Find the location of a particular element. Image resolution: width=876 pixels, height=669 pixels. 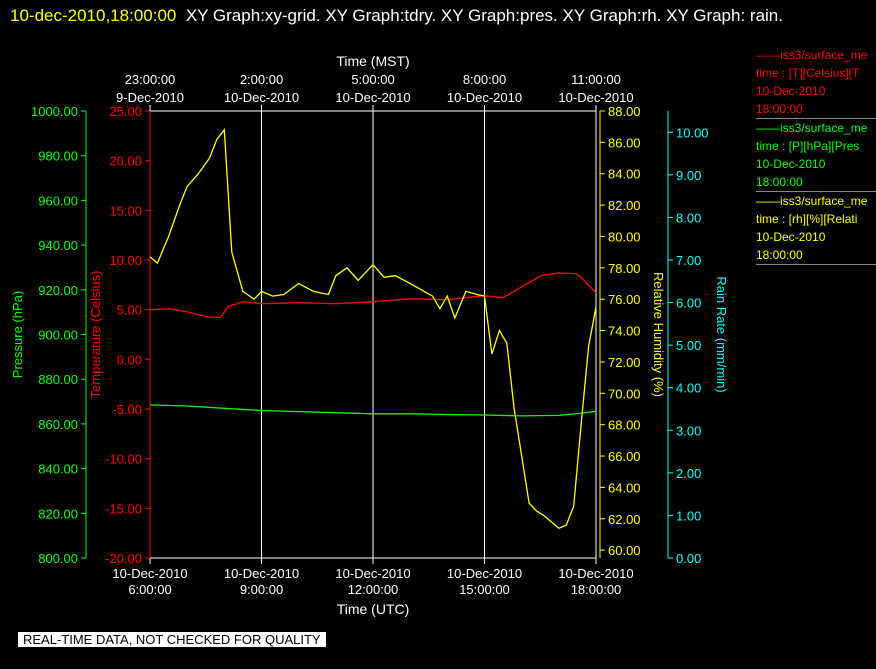

y-tick-label-rh: 78.00 is located at coordinates (624, 268).